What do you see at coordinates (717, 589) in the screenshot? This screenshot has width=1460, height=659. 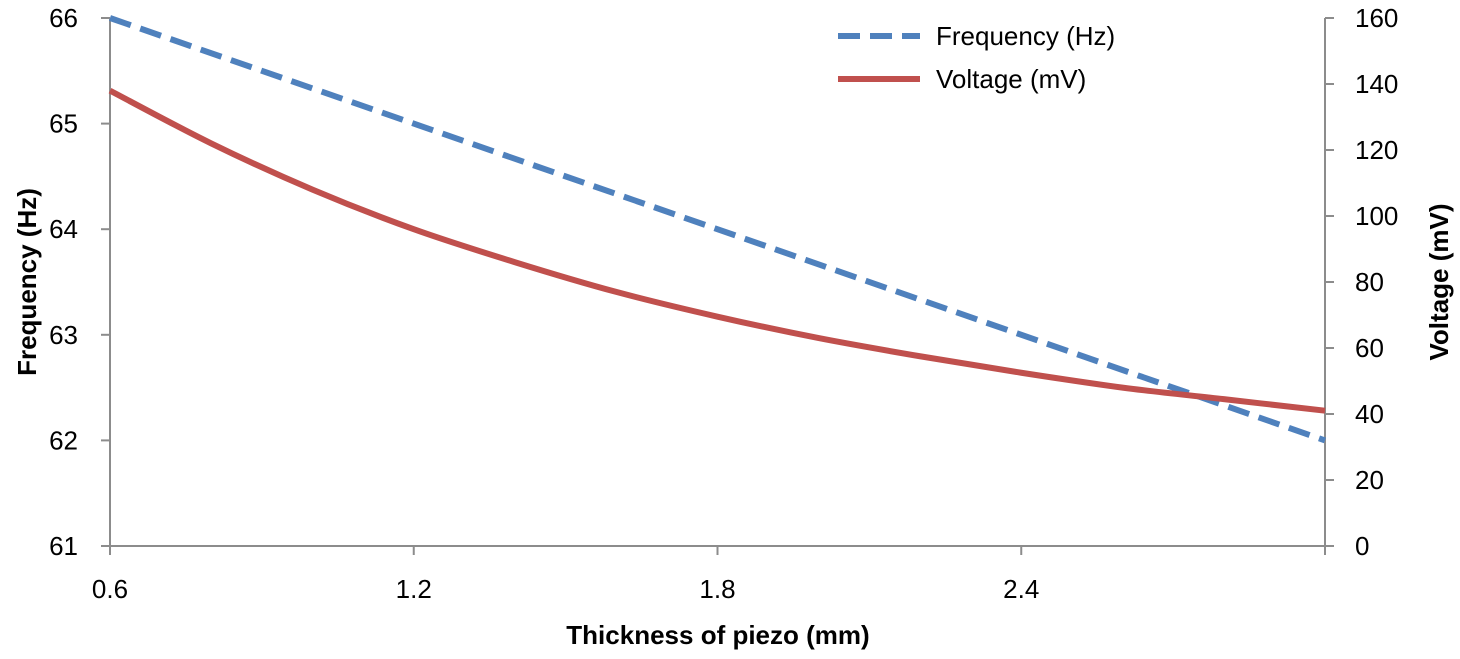 I see `x-tick-label: 1.8` at bounding box center [717, 589].